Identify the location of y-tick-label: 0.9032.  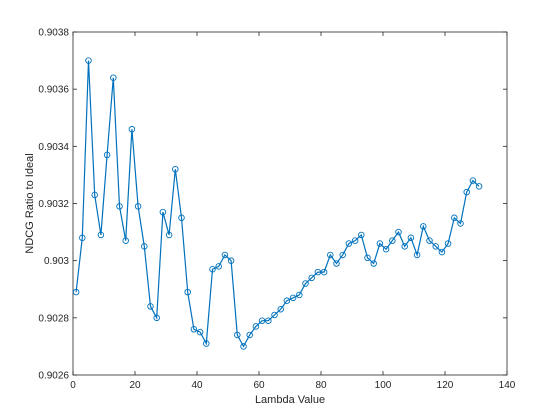
(53, 204).